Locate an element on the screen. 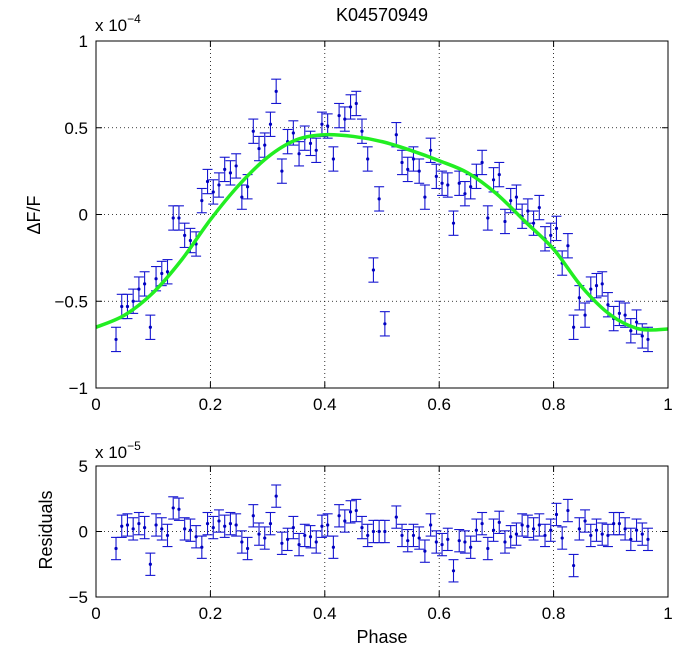 Image resolution: width=675 pixels, height=655 pixels. y-tick-label: −1 is located at coordinates (78, 388).